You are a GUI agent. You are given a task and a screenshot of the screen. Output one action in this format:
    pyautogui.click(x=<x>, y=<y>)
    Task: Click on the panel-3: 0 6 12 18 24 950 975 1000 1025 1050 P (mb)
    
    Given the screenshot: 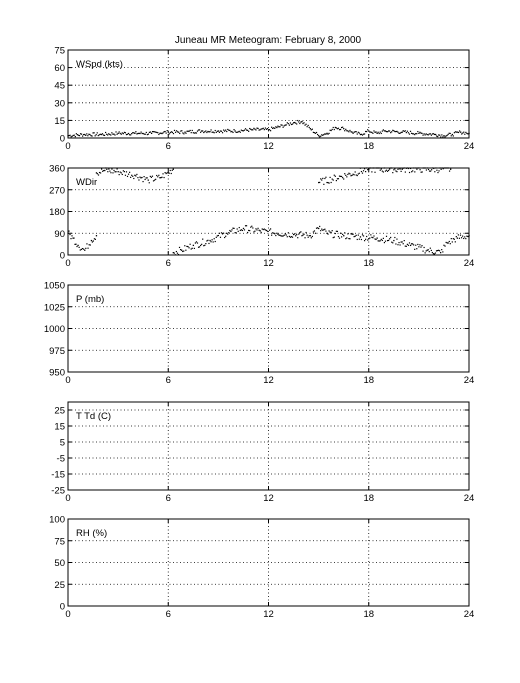 What is the action you would take?
    pyautogui.click(x=259, y=334)
    